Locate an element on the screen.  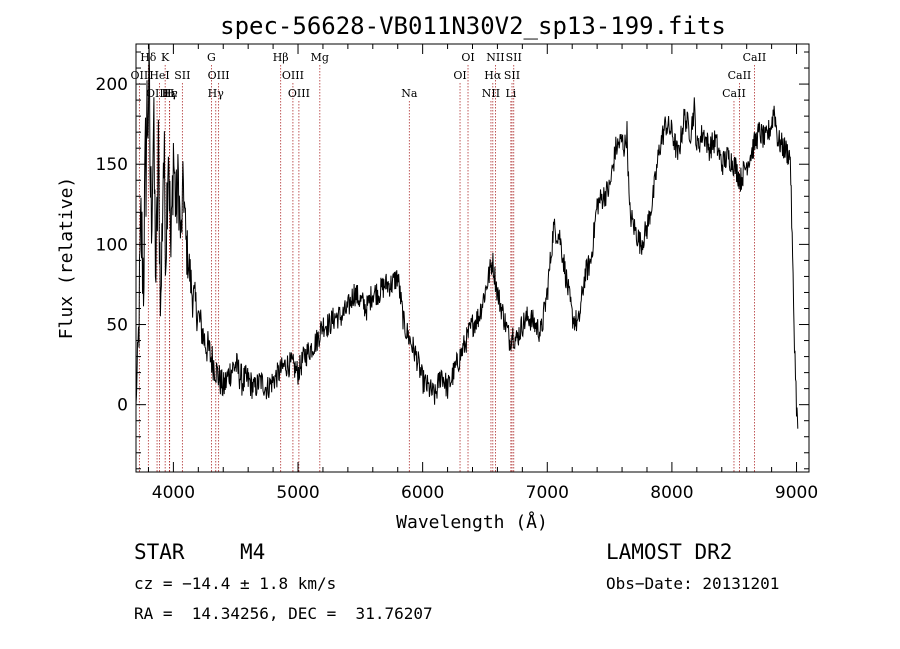
y-axis-label: Flux (relative) is located at coordinates (66, 258).